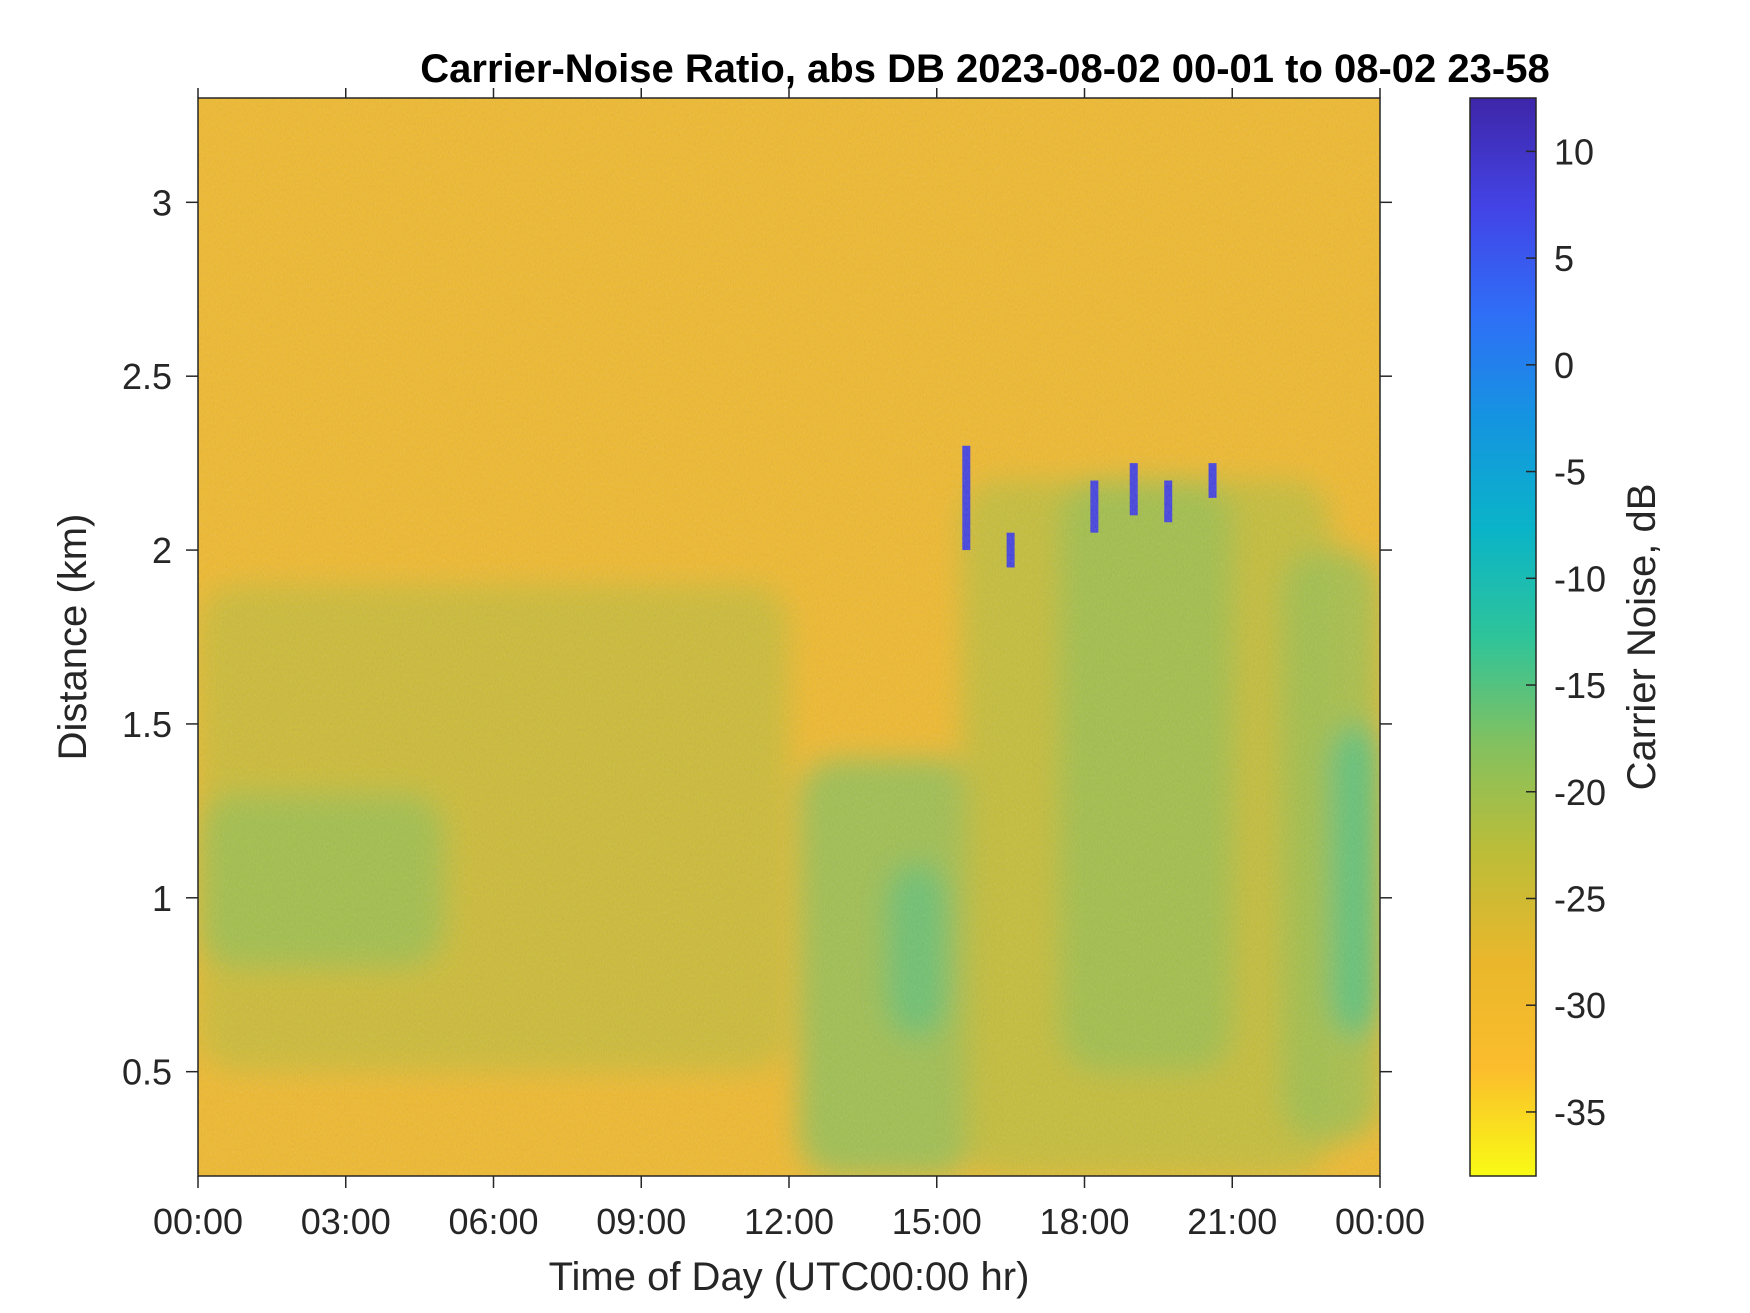  Describe the element at coordinates (162, 202) in the screenshot. I see `y-tick-label: 3` at that location.